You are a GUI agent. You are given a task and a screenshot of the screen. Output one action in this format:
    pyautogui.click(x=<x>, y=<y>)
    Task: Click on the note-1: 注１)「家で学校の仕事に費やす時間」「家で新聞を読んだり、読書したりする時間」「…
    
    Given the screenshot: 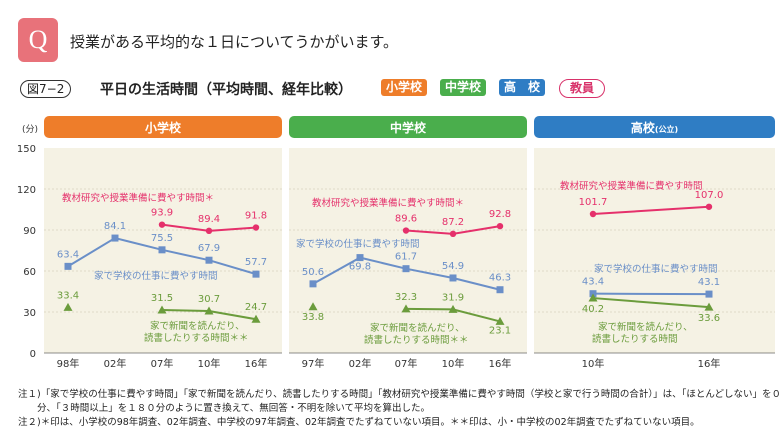 What is the action you would take?
    pyautogui.click(x=400, y=394)
    